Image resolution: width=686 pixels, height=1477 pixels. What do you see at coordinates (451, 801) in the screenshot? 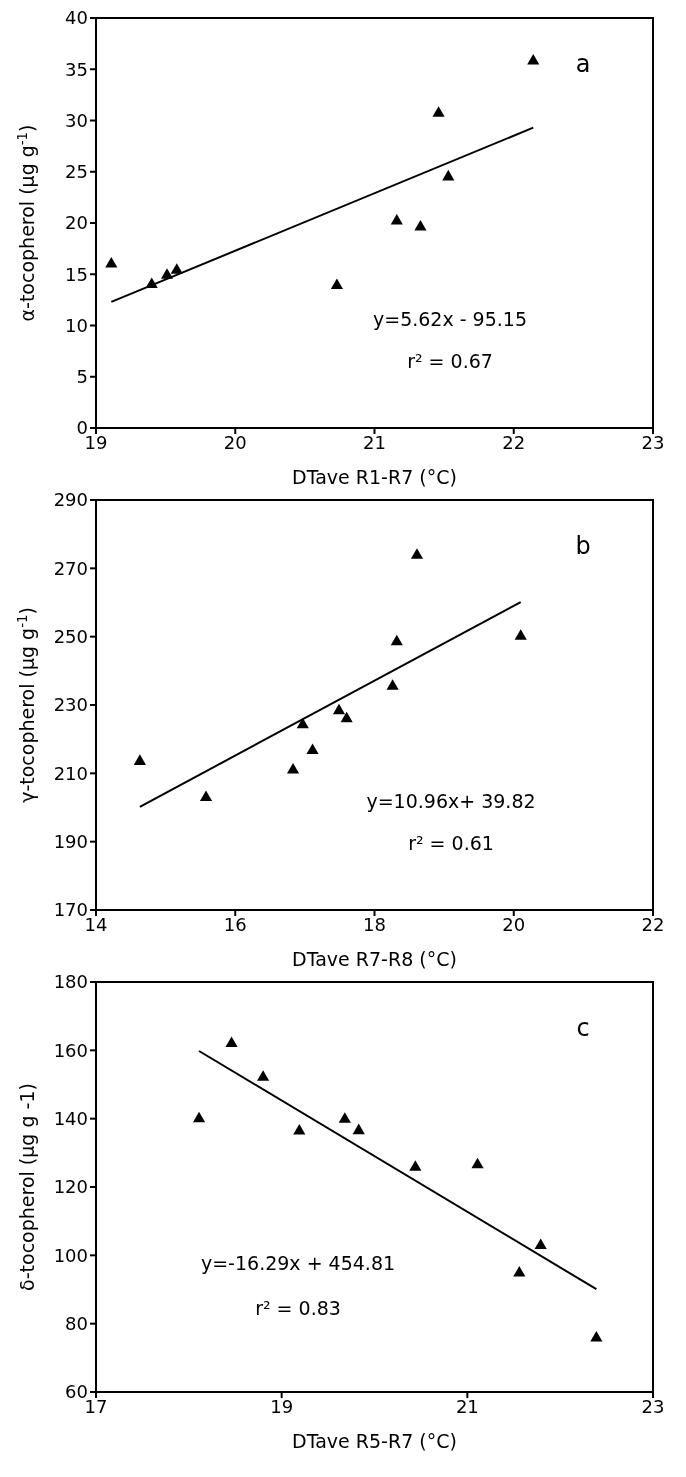
I see `annotation: y=10.96x+ 39.82` at bounding box center [451, 801].